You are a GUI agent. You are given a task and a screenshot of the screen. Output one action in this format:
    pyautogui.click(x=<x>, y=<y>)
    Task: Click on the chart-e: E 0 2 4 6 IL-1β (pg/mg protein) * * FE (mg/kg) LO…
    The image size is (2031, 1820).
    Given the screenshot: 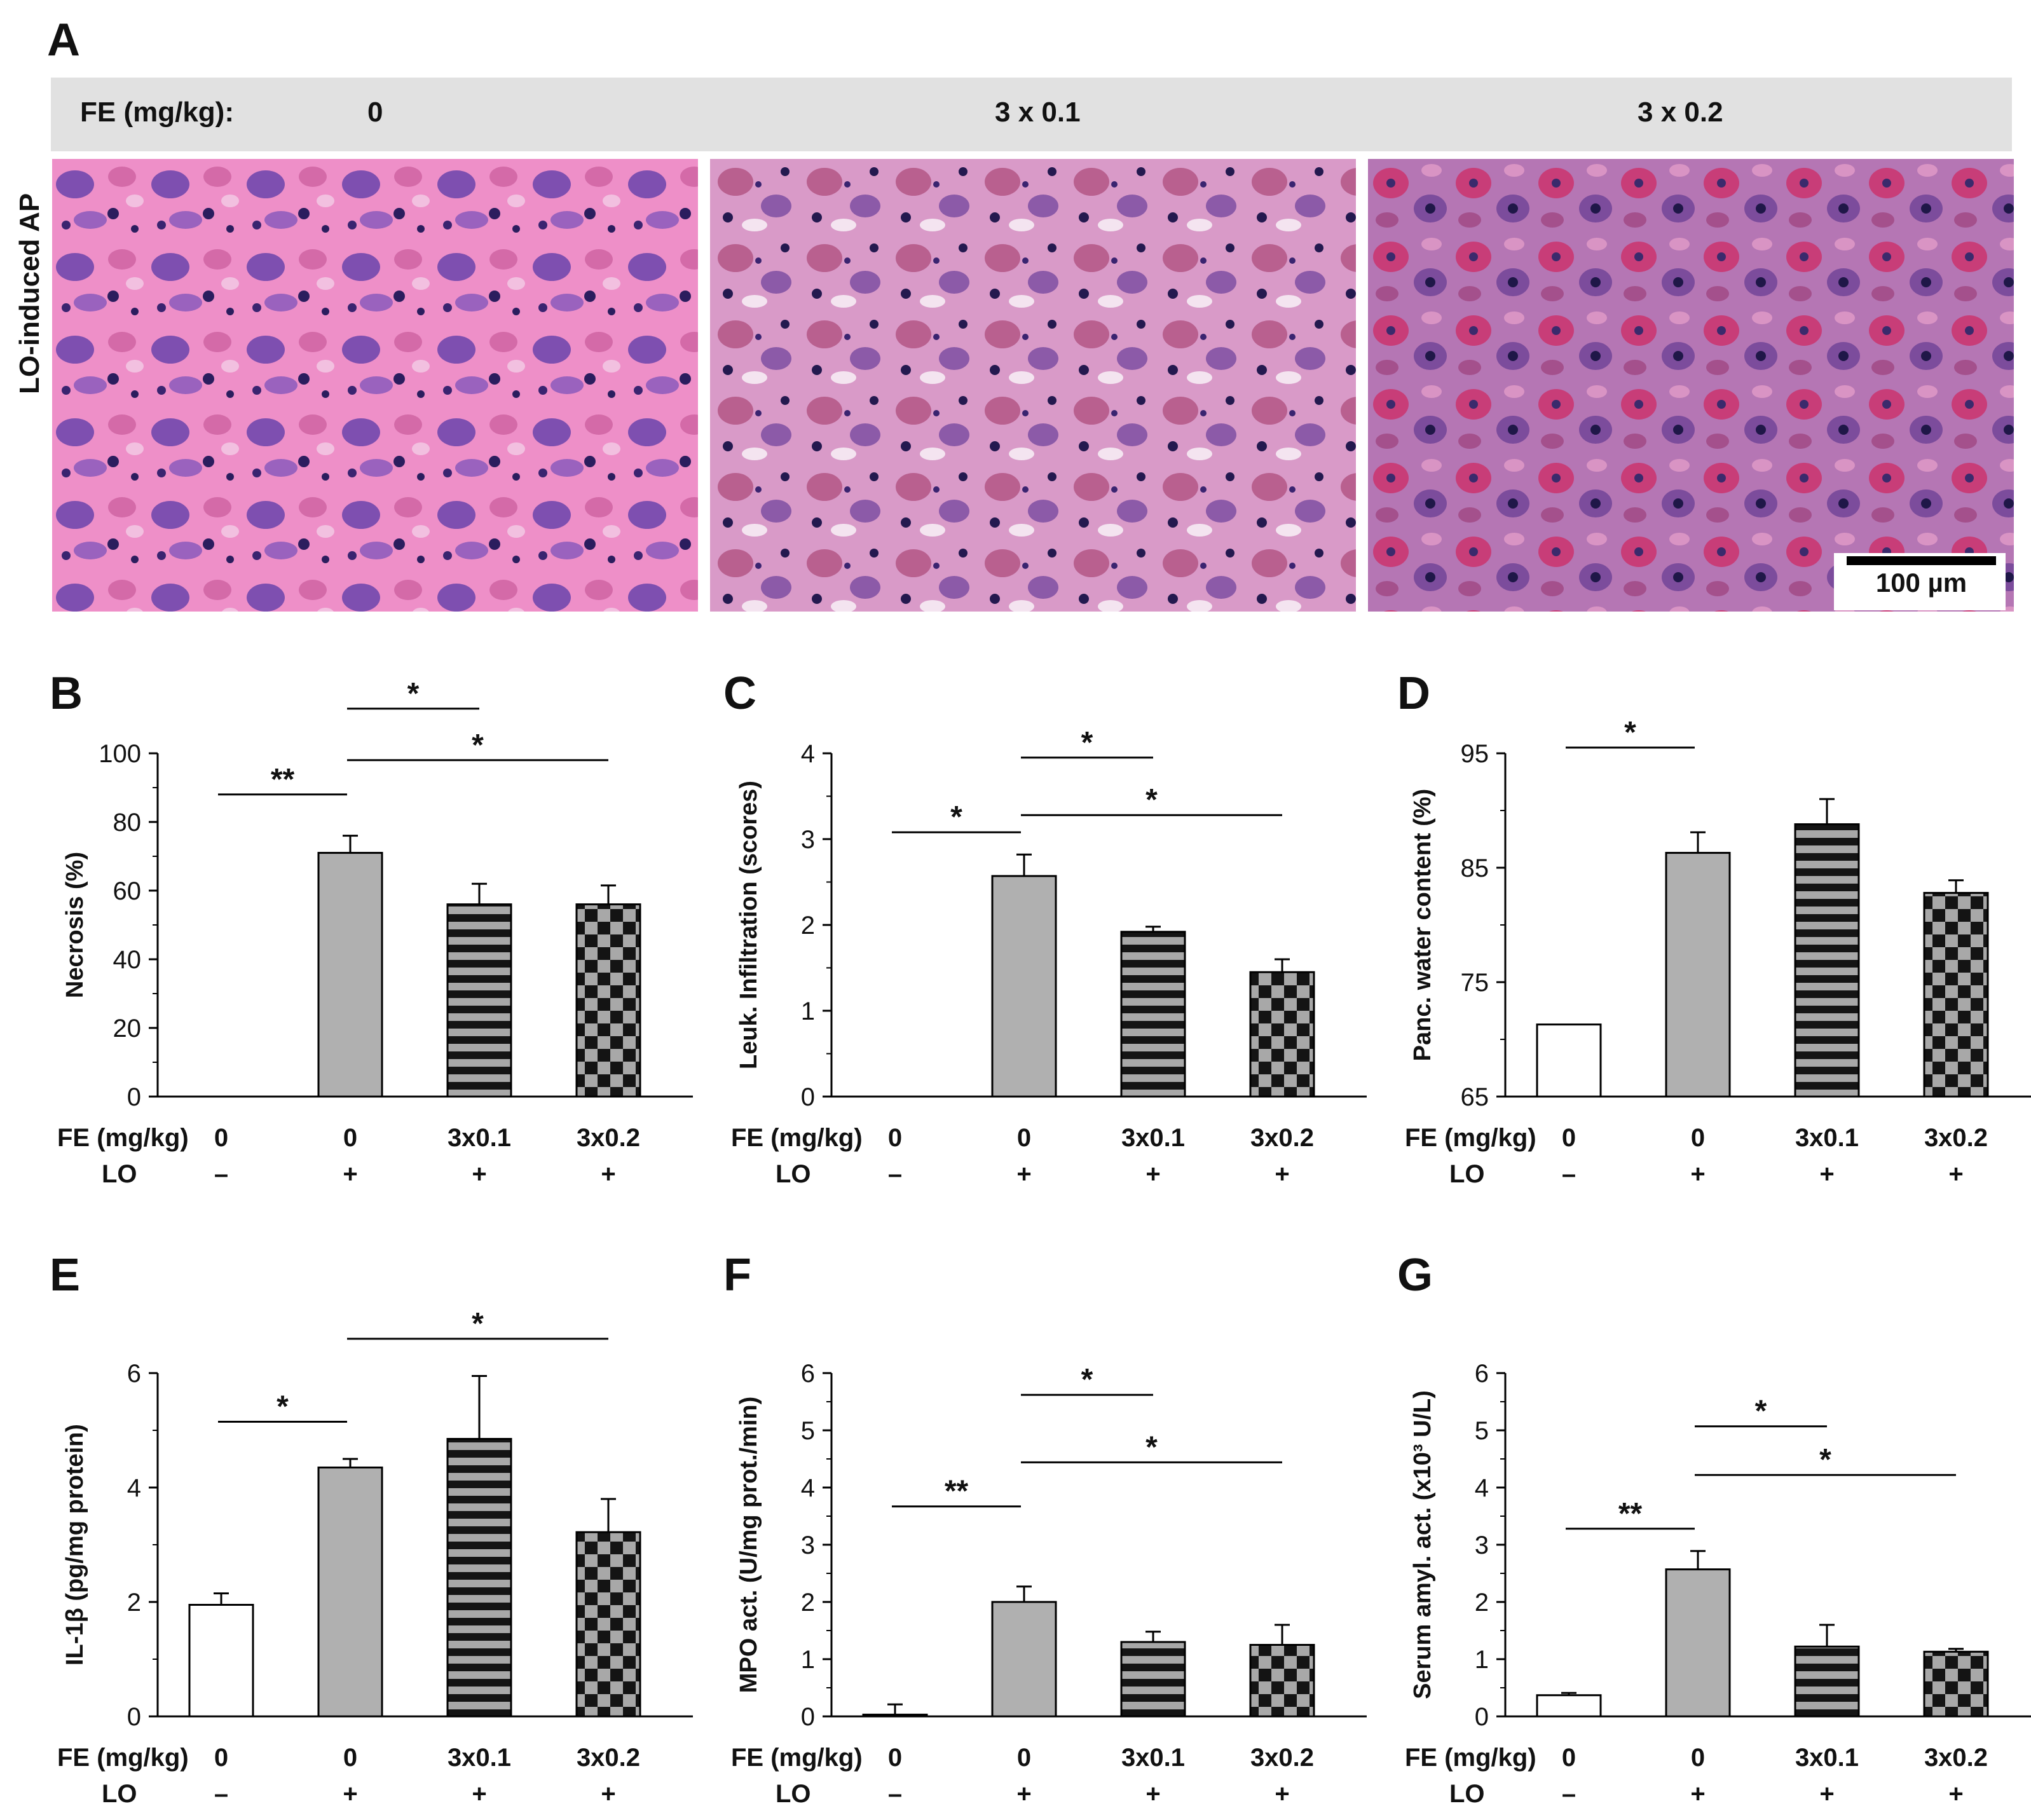 What is the action you would take?
    pyautogui.click(x=371, y=1529)
    